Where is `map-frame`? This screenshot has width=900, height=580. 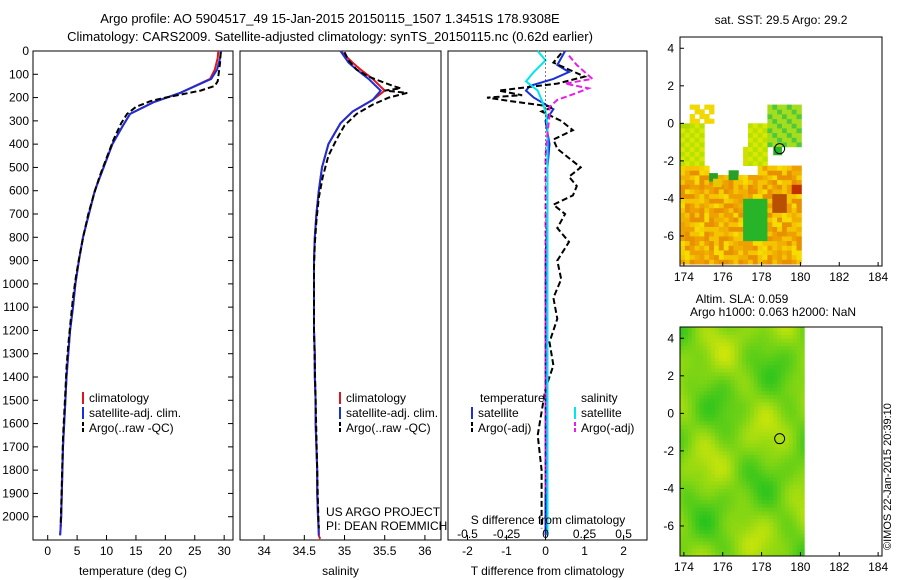
map-frame is located at coordinates (781, 151).